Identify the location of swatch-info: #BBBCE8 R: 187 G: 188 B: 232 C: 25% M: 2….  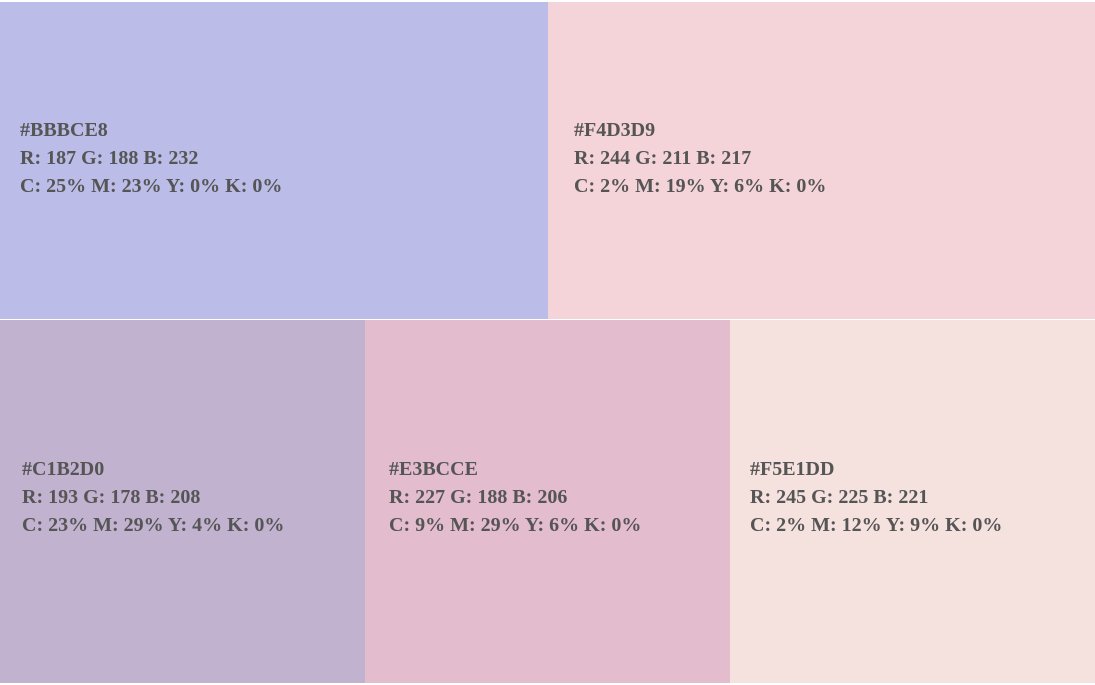
(151, 158).